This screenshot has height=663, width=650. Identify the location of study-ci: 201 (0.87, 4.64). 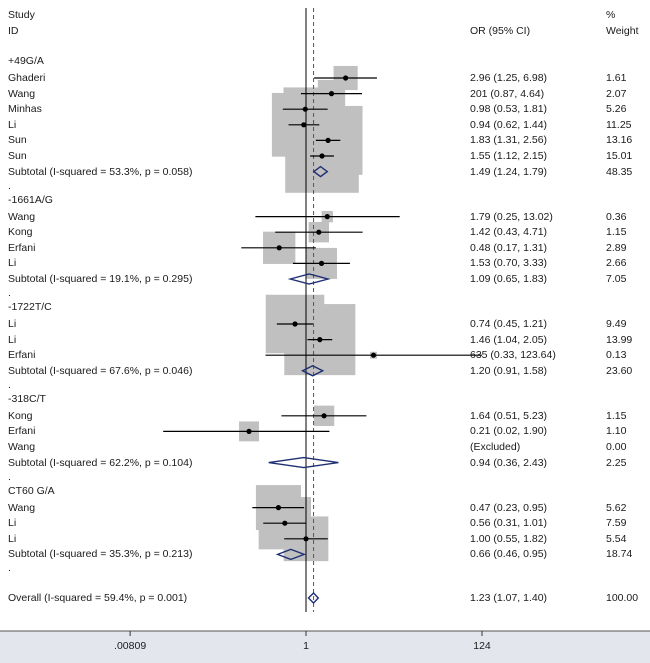
(507, 93).